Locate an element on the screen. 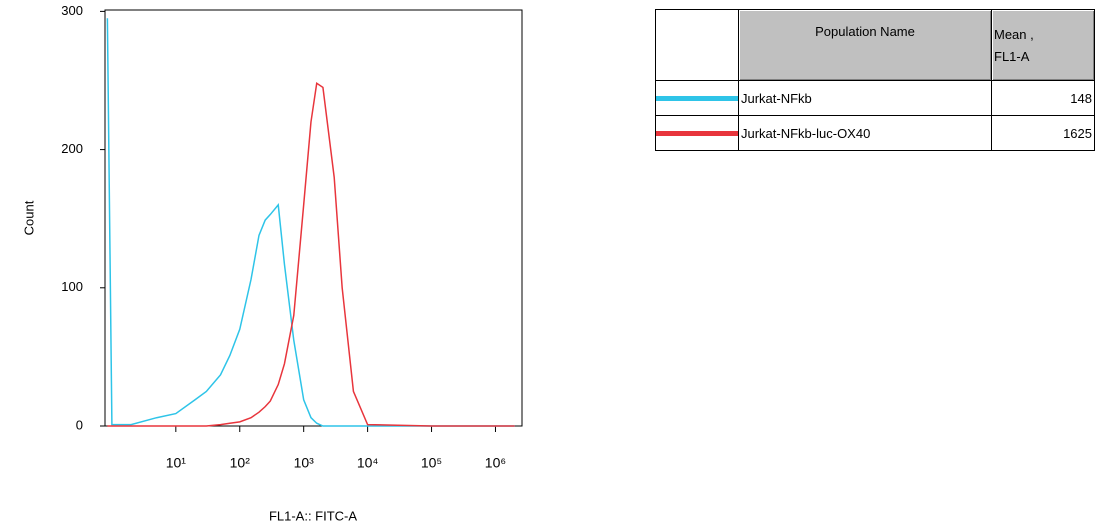 This screenshot has height=531, width=1105. legend-label: Jurkat-NFkb is located at coordinates (865, 98).